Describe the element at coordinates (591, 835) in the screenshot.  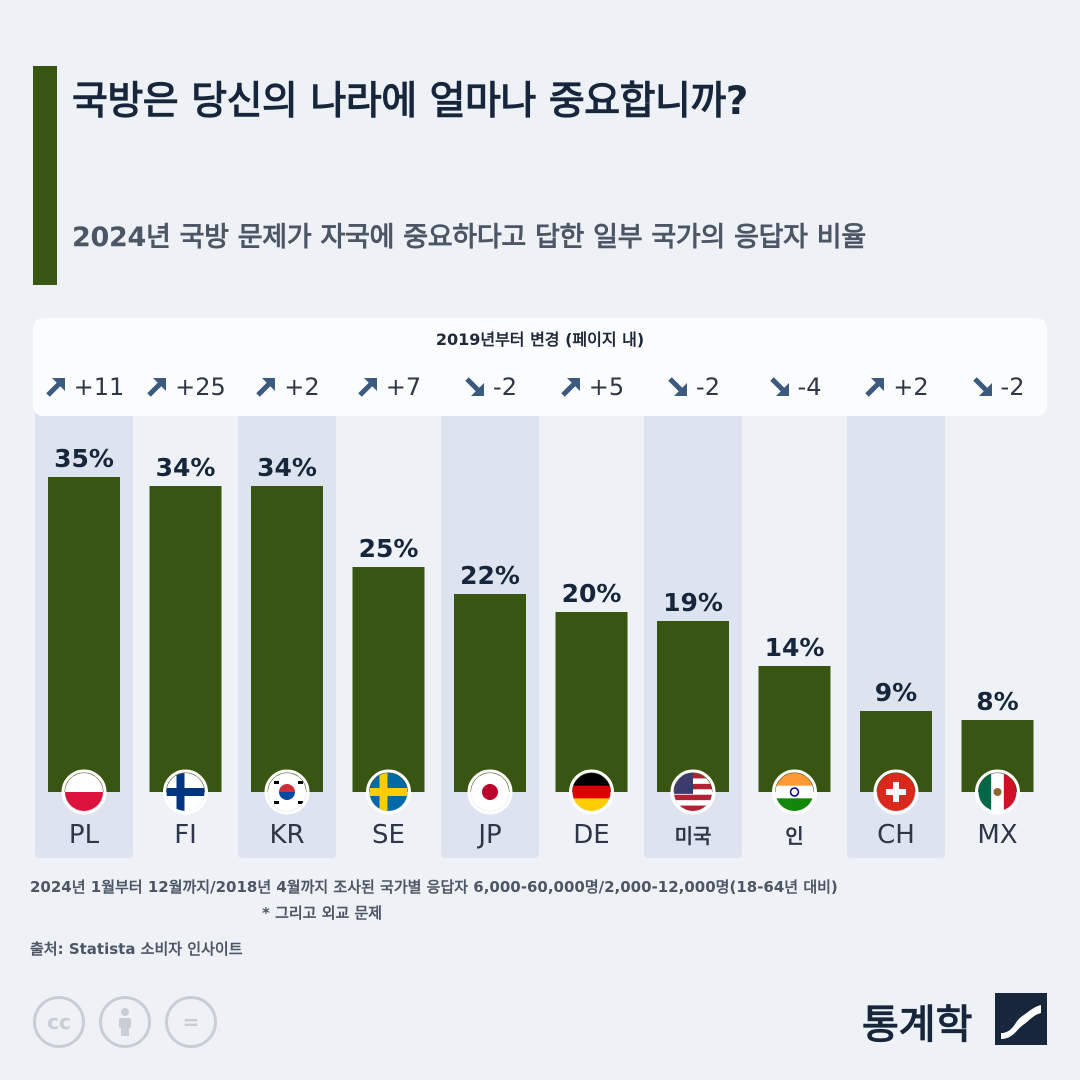
I see `category-label: DE` at that location.